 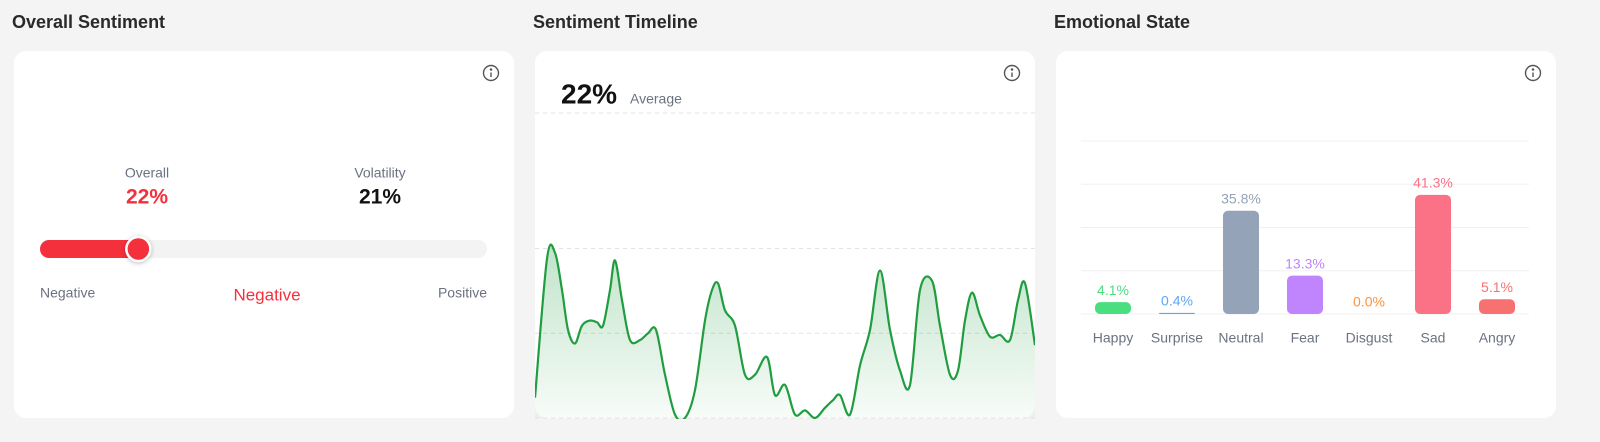 I want to click on x-tick-label: Angry, so click(x=1497, y=338).